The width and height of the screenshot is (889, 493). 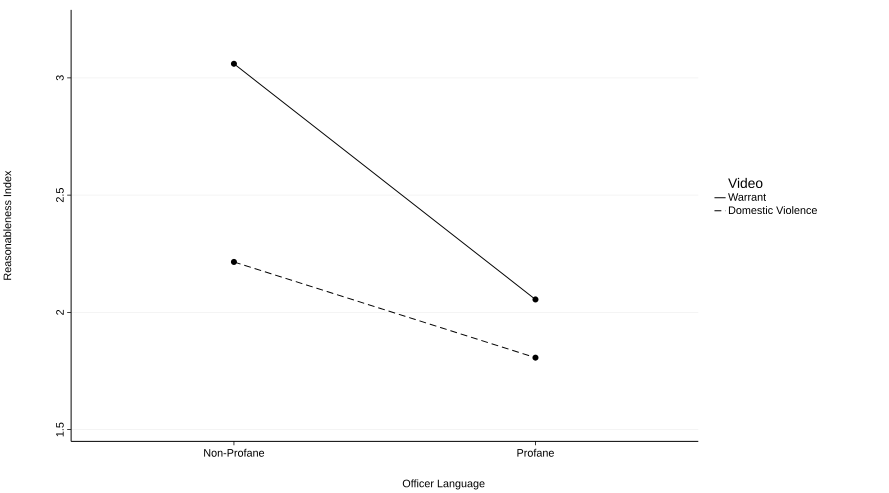 What do you see at coordinates (60, 78) in the screenshot?
I see `y-tick-label: 3` at bounding box center [60, 78].